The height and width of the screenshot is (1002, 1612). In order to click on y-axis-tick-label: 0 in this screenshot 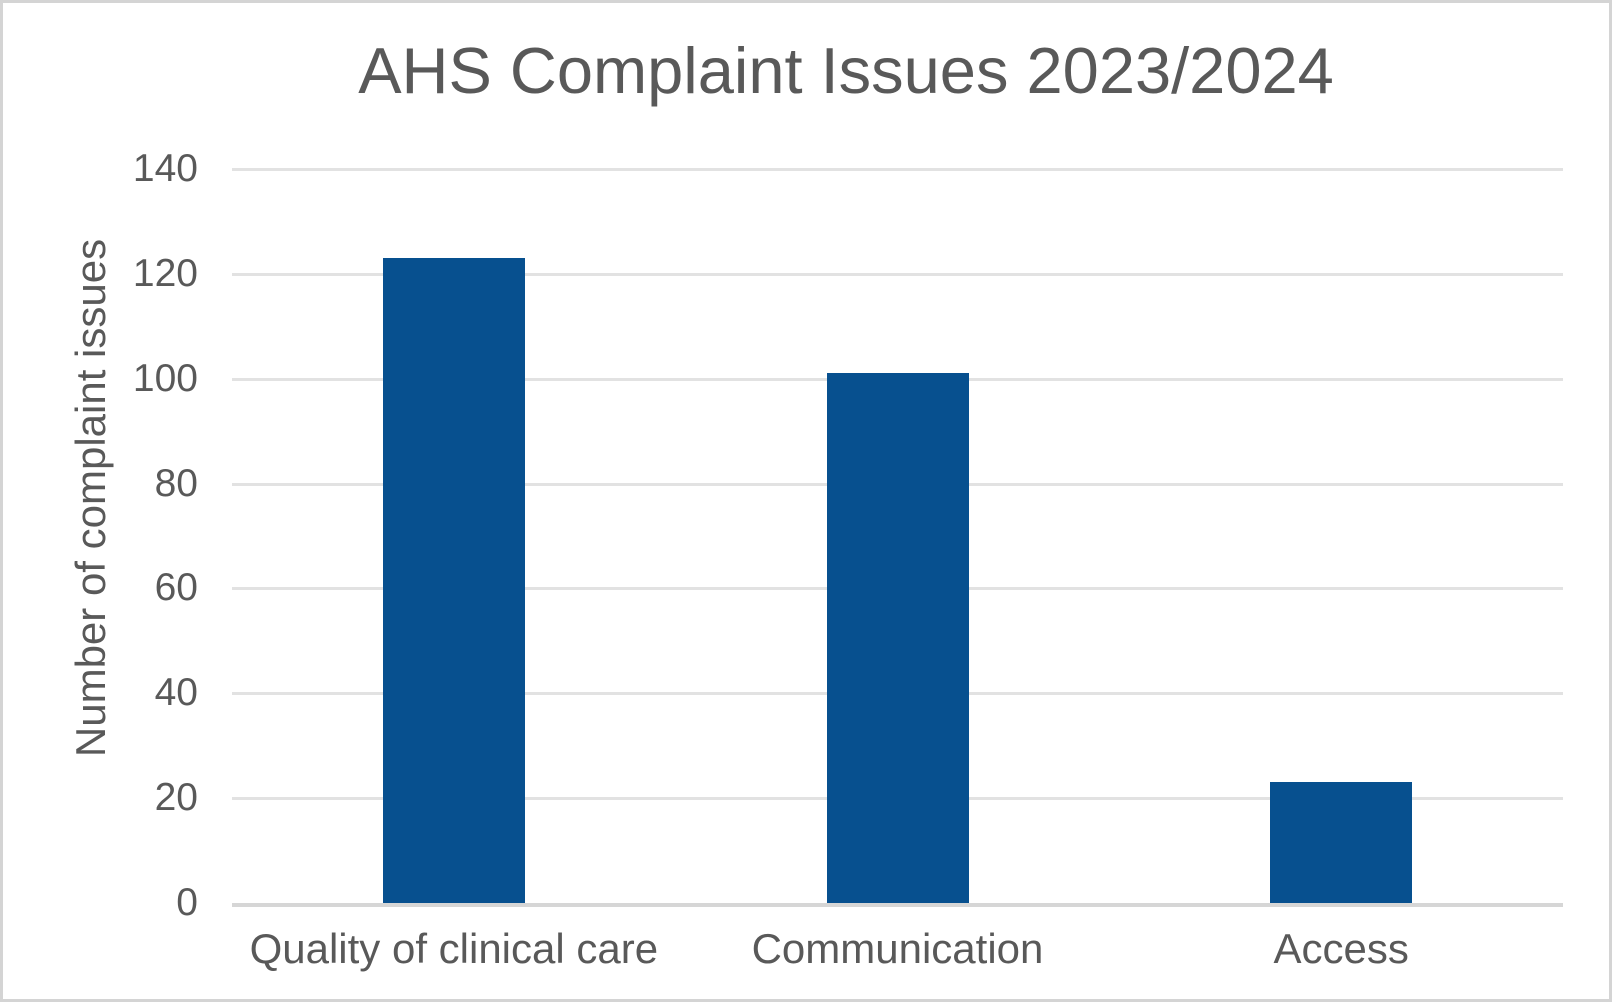, I will do `click(187, 902)`.